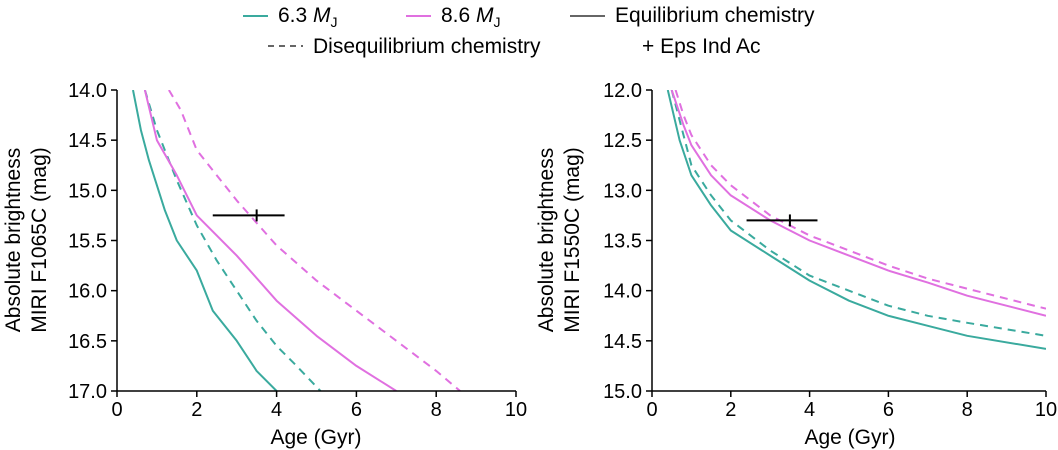  What do you see at coordinates (622, 191) in the screenshot?
I see `y-tick-label: 13.0` at bounding box center [622, 191].